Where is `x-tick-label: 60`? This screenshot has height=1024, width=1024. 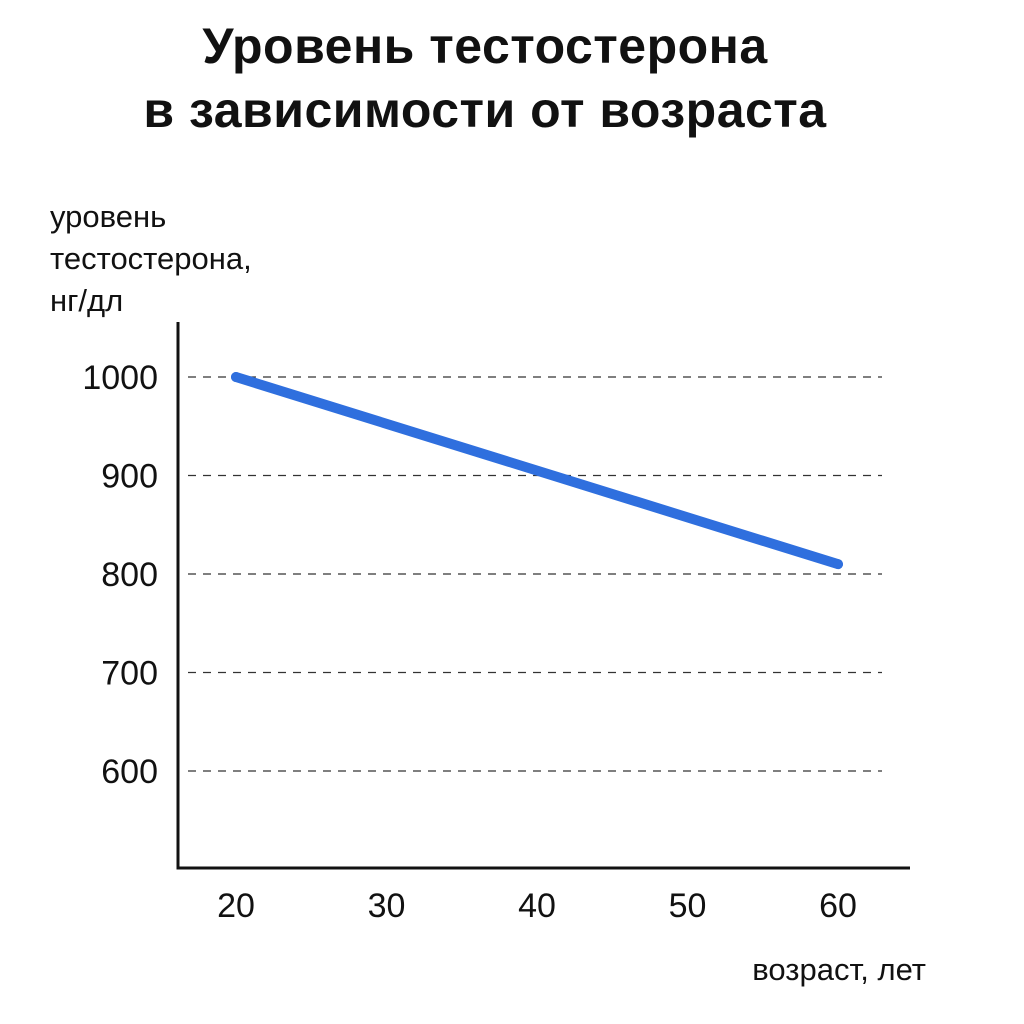
x-tick-label: 60 is located at coordinates (838, 906).